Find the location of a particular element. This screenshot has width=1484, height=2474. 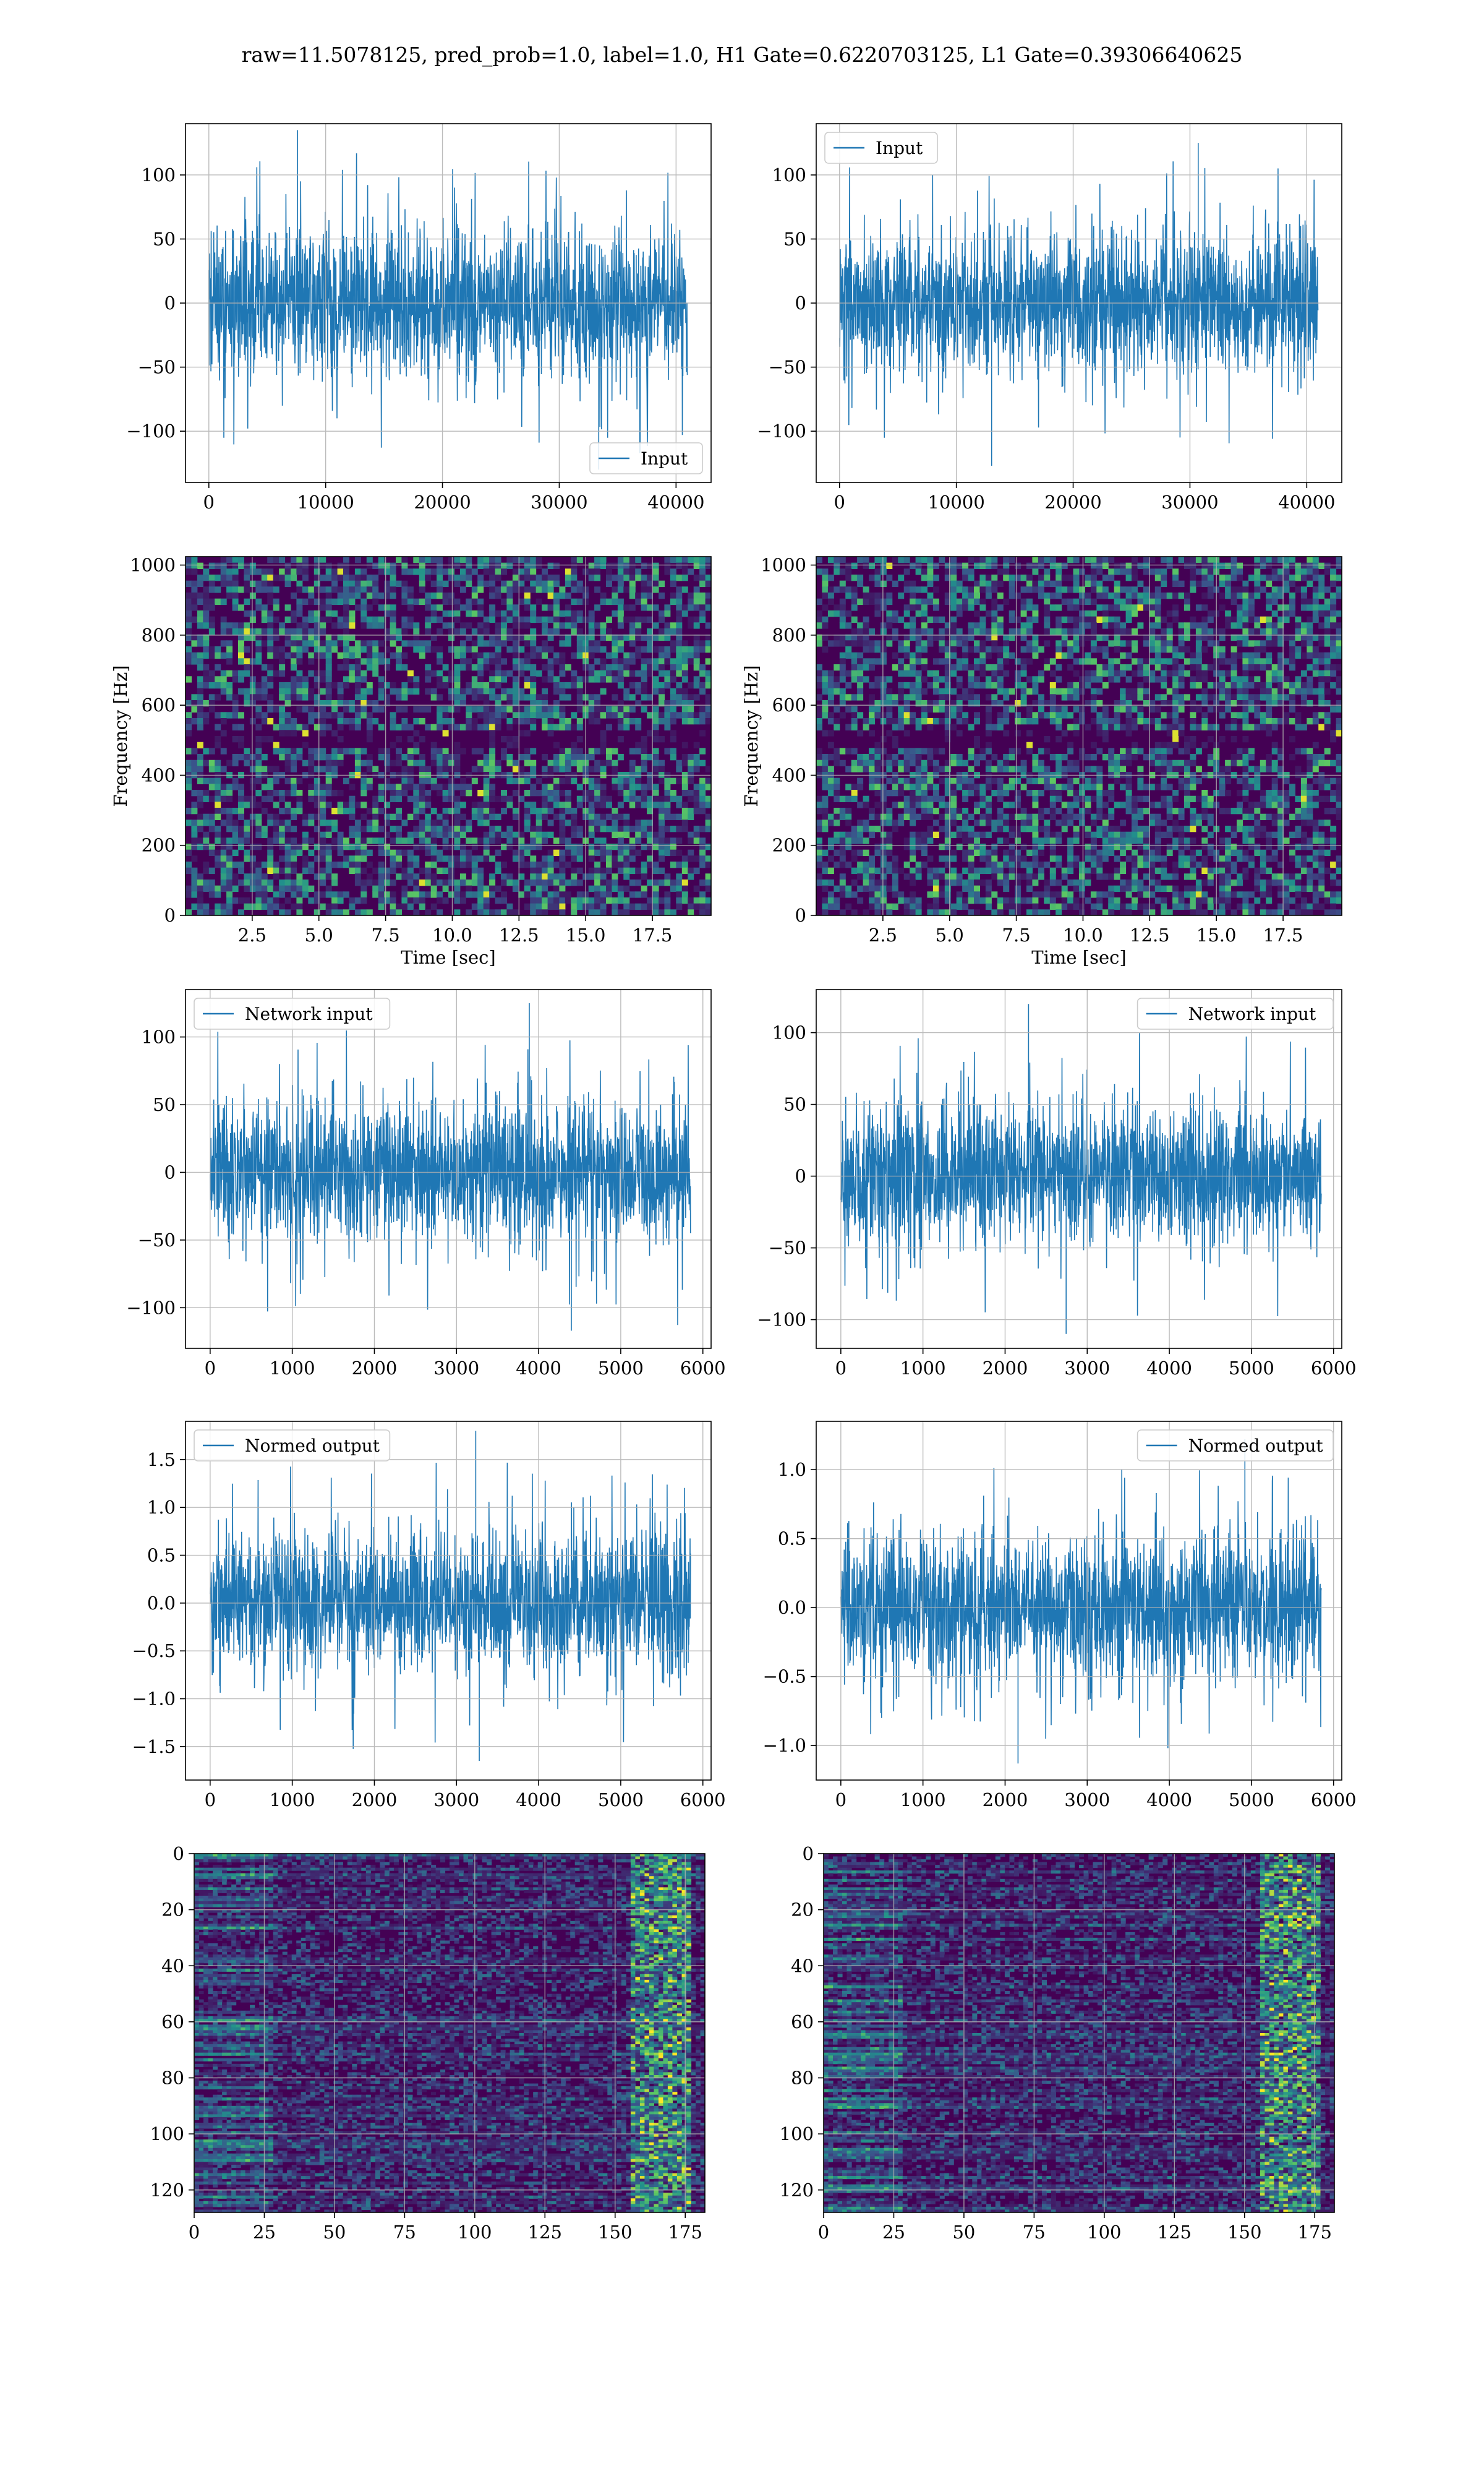

raw-left-ytick-label: 100 is located at coordinates (159, 176).